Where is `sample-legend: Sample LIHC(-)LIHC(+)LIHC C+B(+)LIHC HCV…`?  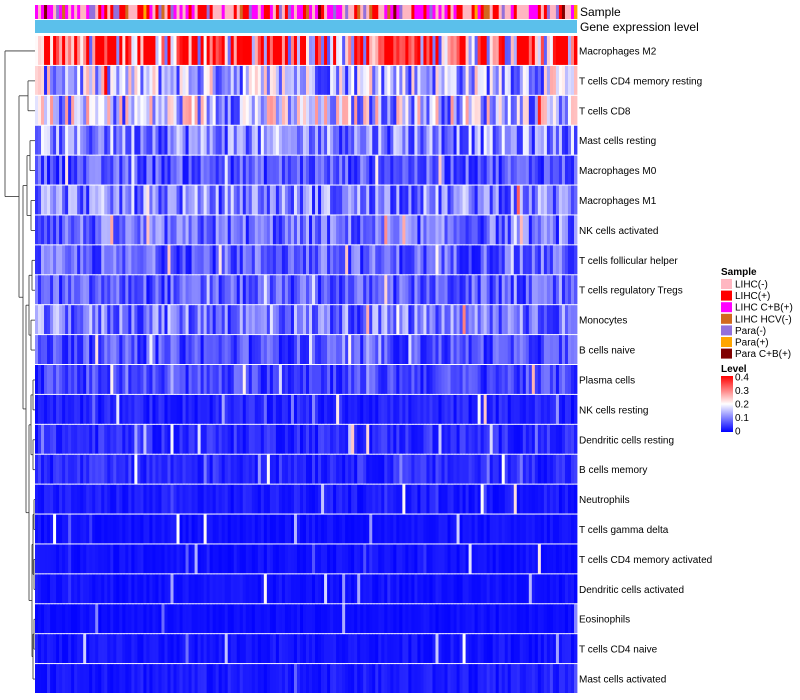 sample-legend: Sample LIHC(-)LIHC(+)LIHC C+B(+)LIHC HCV… is located at coordinates (757, 313).